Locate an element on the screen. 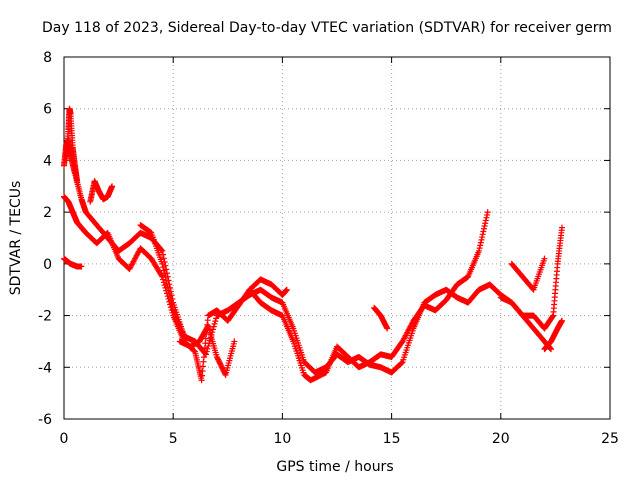 This screenshot has height=480, width=640. x-tick-label: 10 is located at coordinates (282, 439).